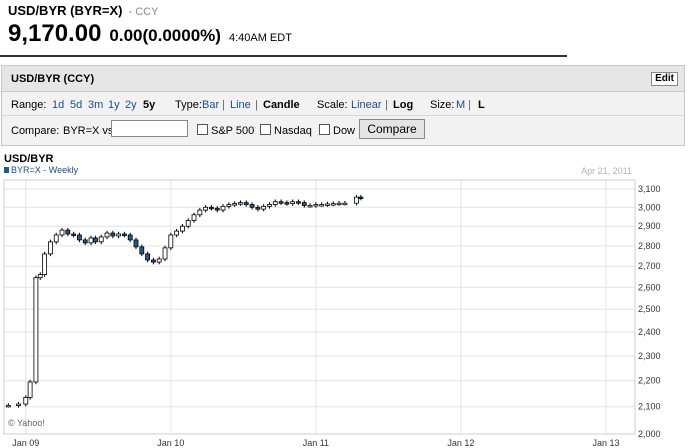  What do you see at coordinates (649, 332) in the screenshot?
I see `y-tick-label: 2,400` at bounding box center [649, 332].